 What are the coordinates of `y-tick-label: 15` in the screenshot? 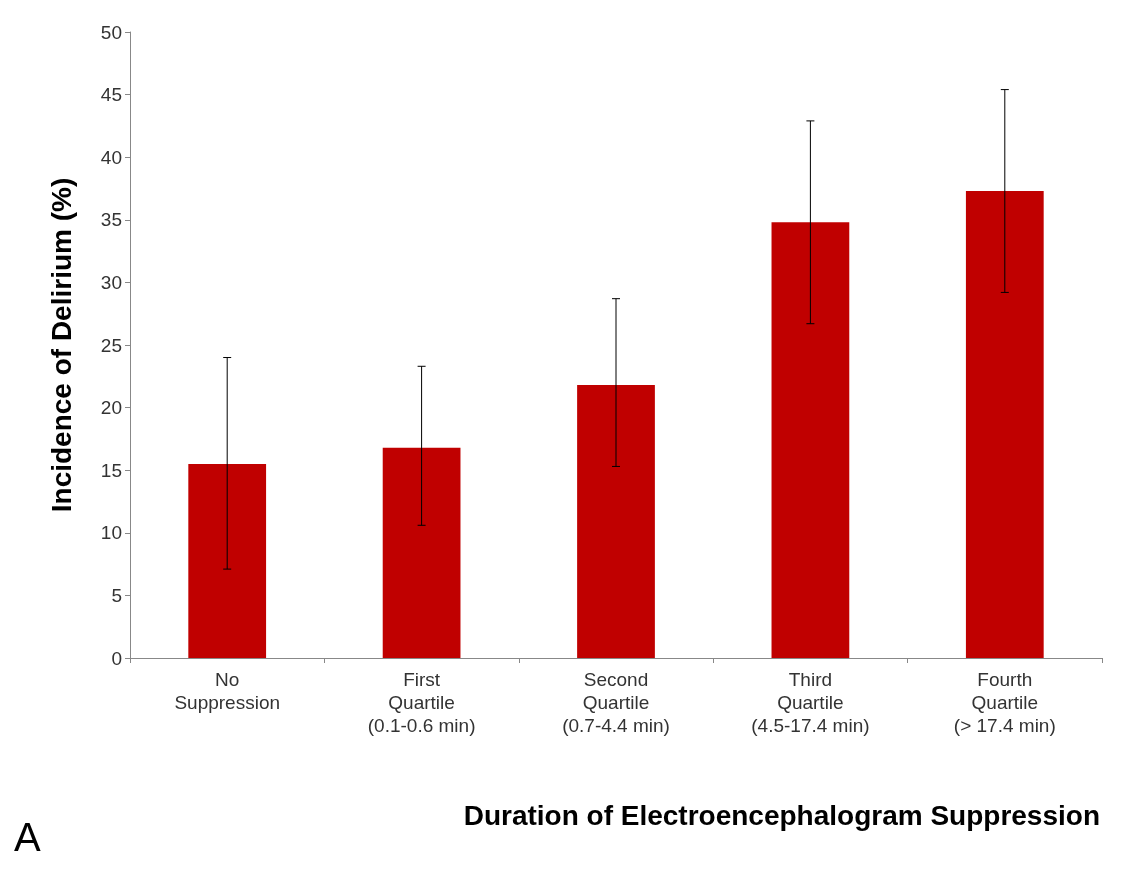 It's located at (111, 470).